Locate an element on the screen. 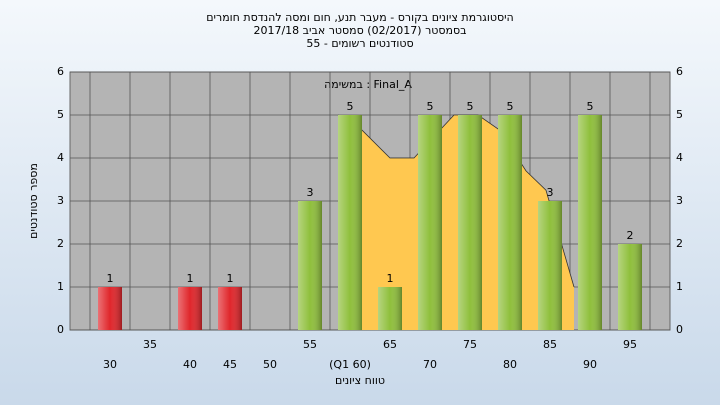 This screenshot has width=720, height=405. y-tick-label: 0 is located at coordinates (60, 329).